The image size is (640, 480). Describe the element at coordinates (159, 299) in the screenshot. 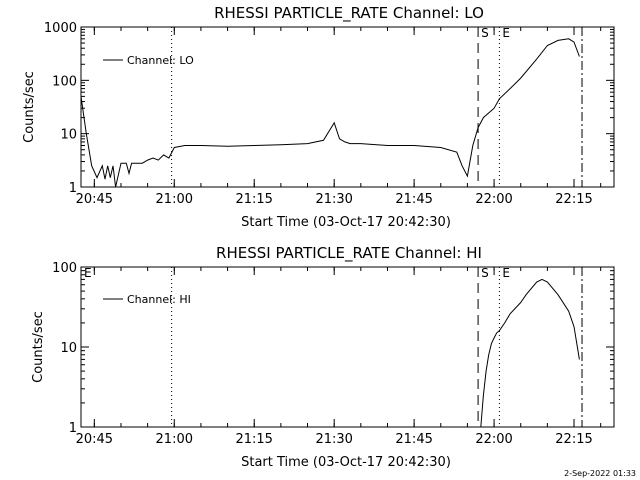

I see `legend-label: Channel: HI` at that location.